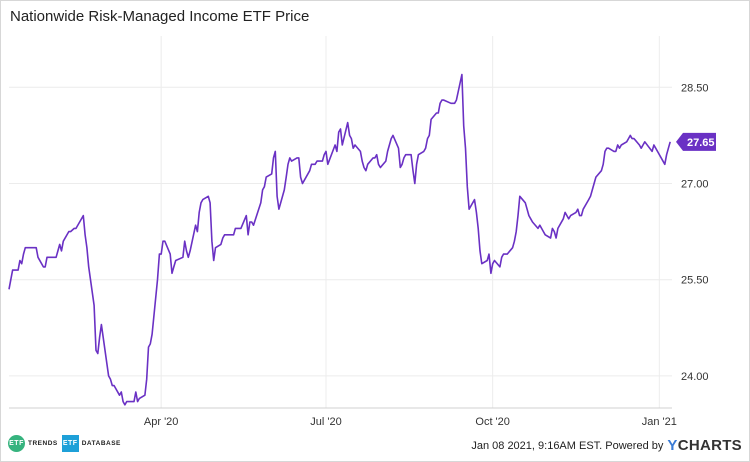 This screenshot has height=462, width=750. What do you see at coordinates (695, 185) in the screenshot?
I see `y-tick-label: 27.00` at bounding box center [695, 185].